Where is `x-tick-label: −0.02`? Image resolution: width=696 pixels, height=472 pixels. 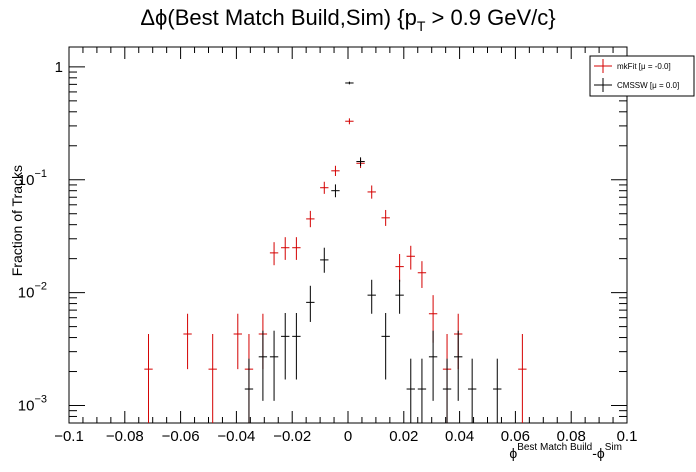
x-tick-label: −0.02 is located at coordinates (292, 436).